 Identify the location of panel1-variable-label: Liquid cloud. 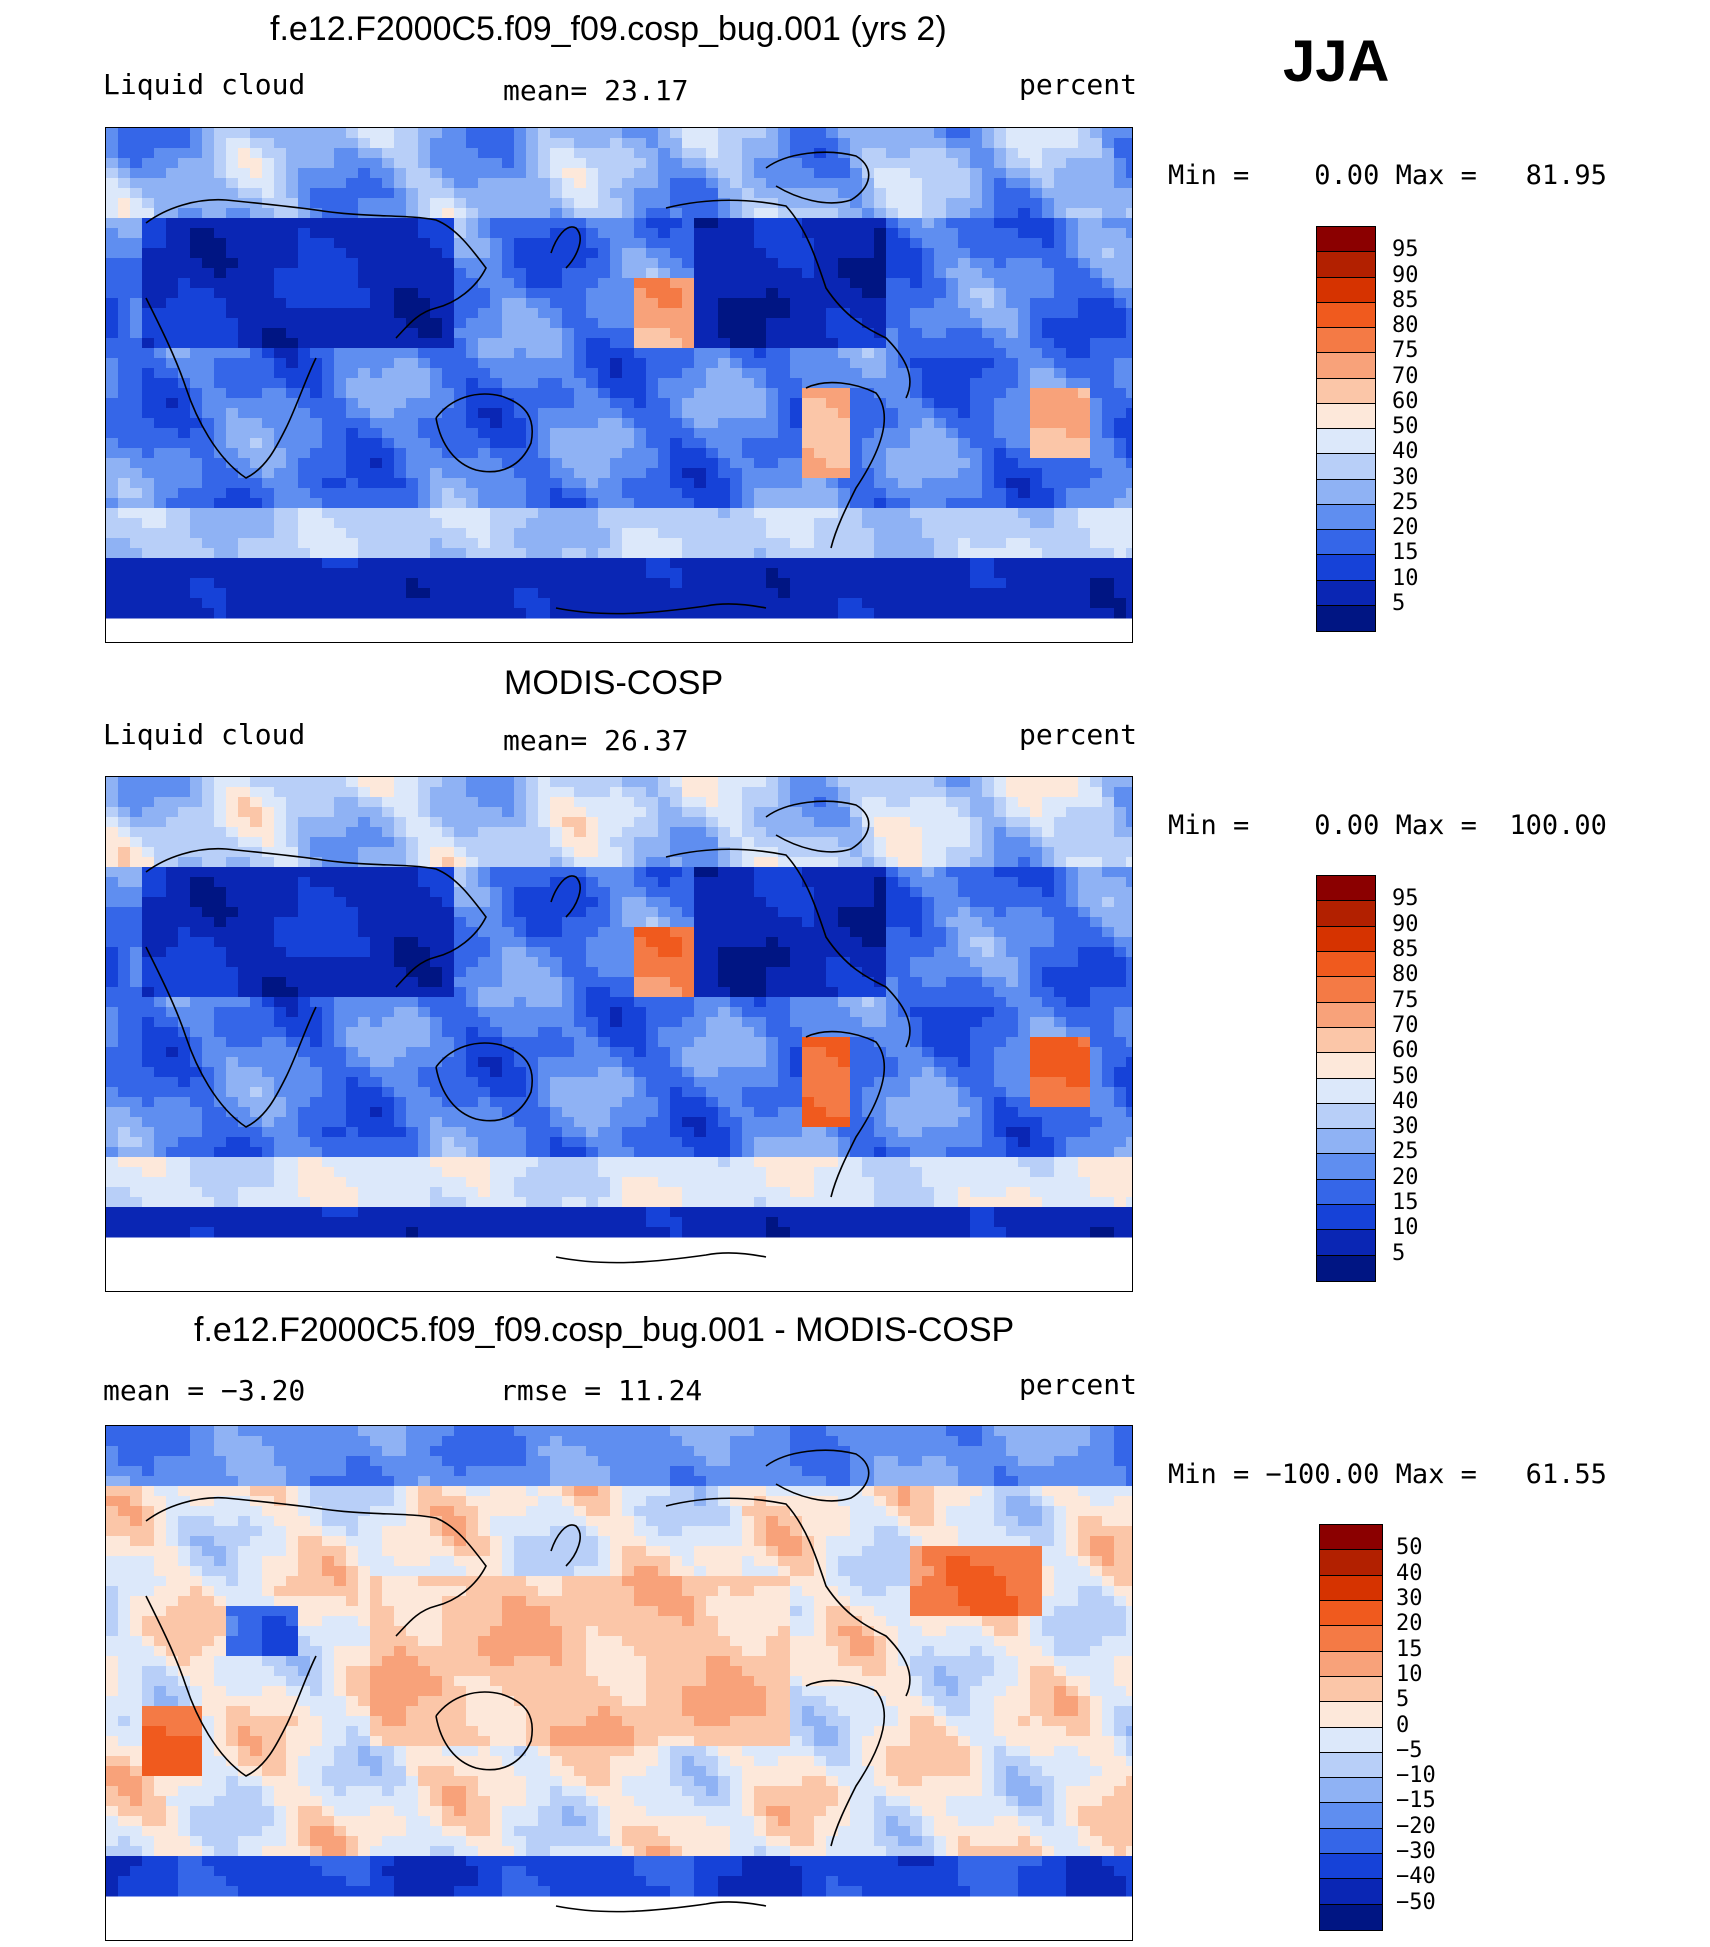
(204, 84).